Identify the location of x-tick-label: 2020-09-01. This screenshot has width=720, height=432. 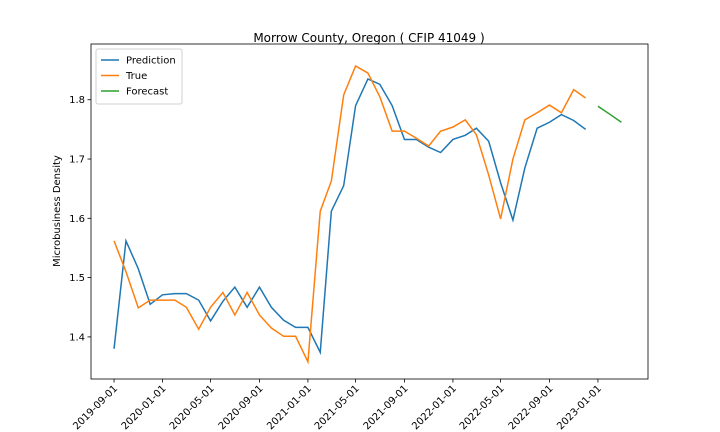
(241, 407).